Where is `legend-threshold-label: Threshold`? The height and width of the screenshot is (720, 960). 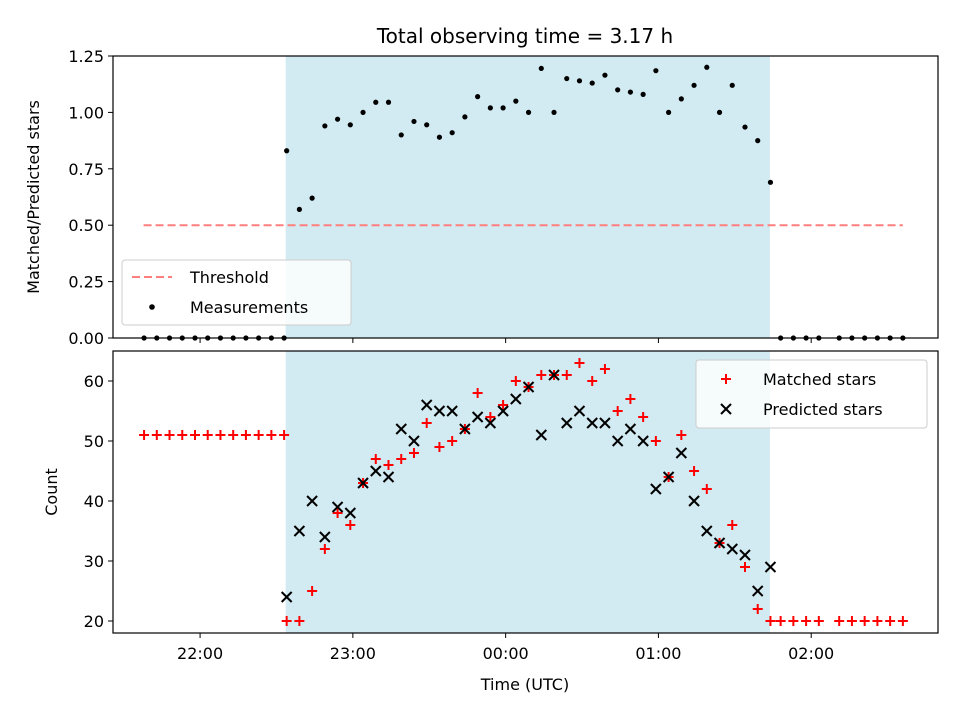
legend-threshold-label: Threshold is located at coordinates (229, 277).